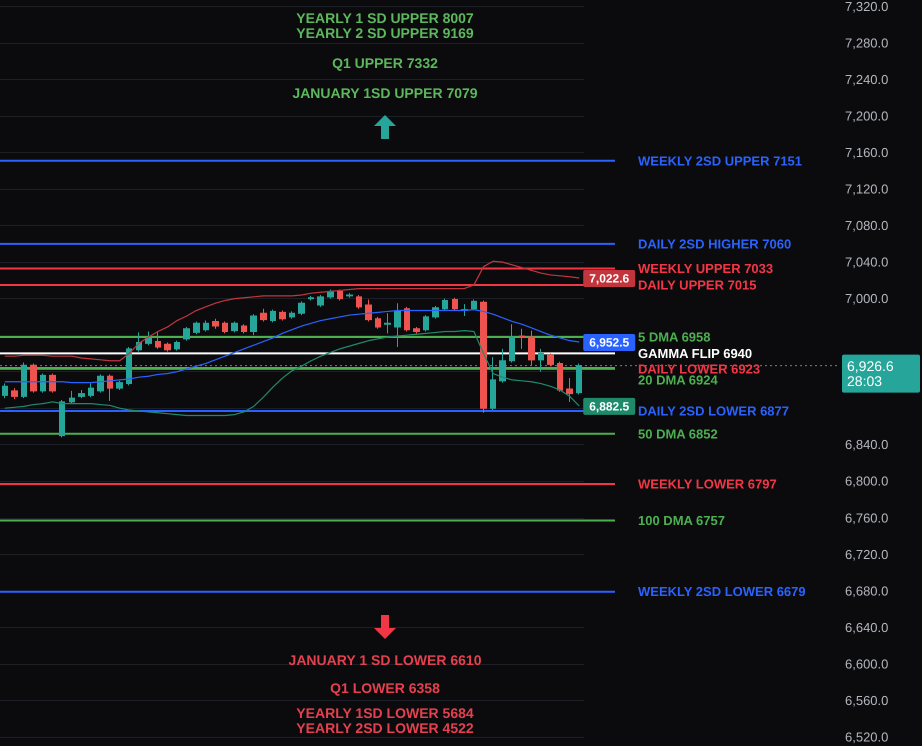  What do you see at coordinates (866, 590) in the screenshot?
I see `y-tick-label: 6,680.0` at bounding box center [866, 590].